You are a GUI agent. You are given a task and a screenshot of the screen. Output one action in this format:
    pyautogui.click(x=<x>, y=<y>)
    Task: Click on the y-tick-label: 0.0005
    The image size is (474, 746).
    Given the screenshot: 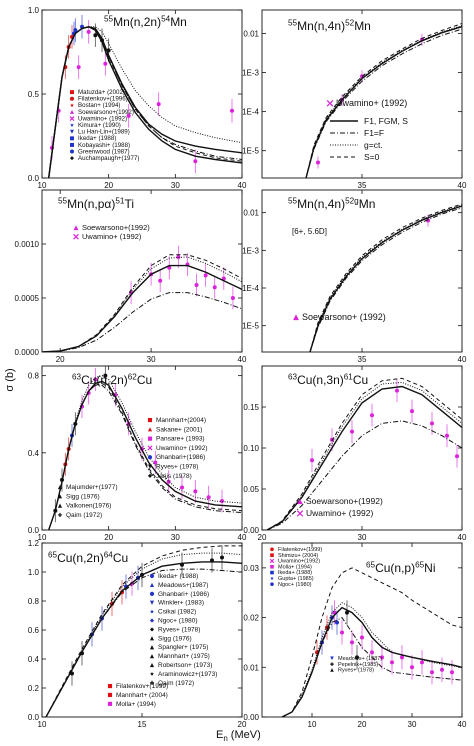 What is the action you would take?
    pyautogui.click(x=27, y=298)
    